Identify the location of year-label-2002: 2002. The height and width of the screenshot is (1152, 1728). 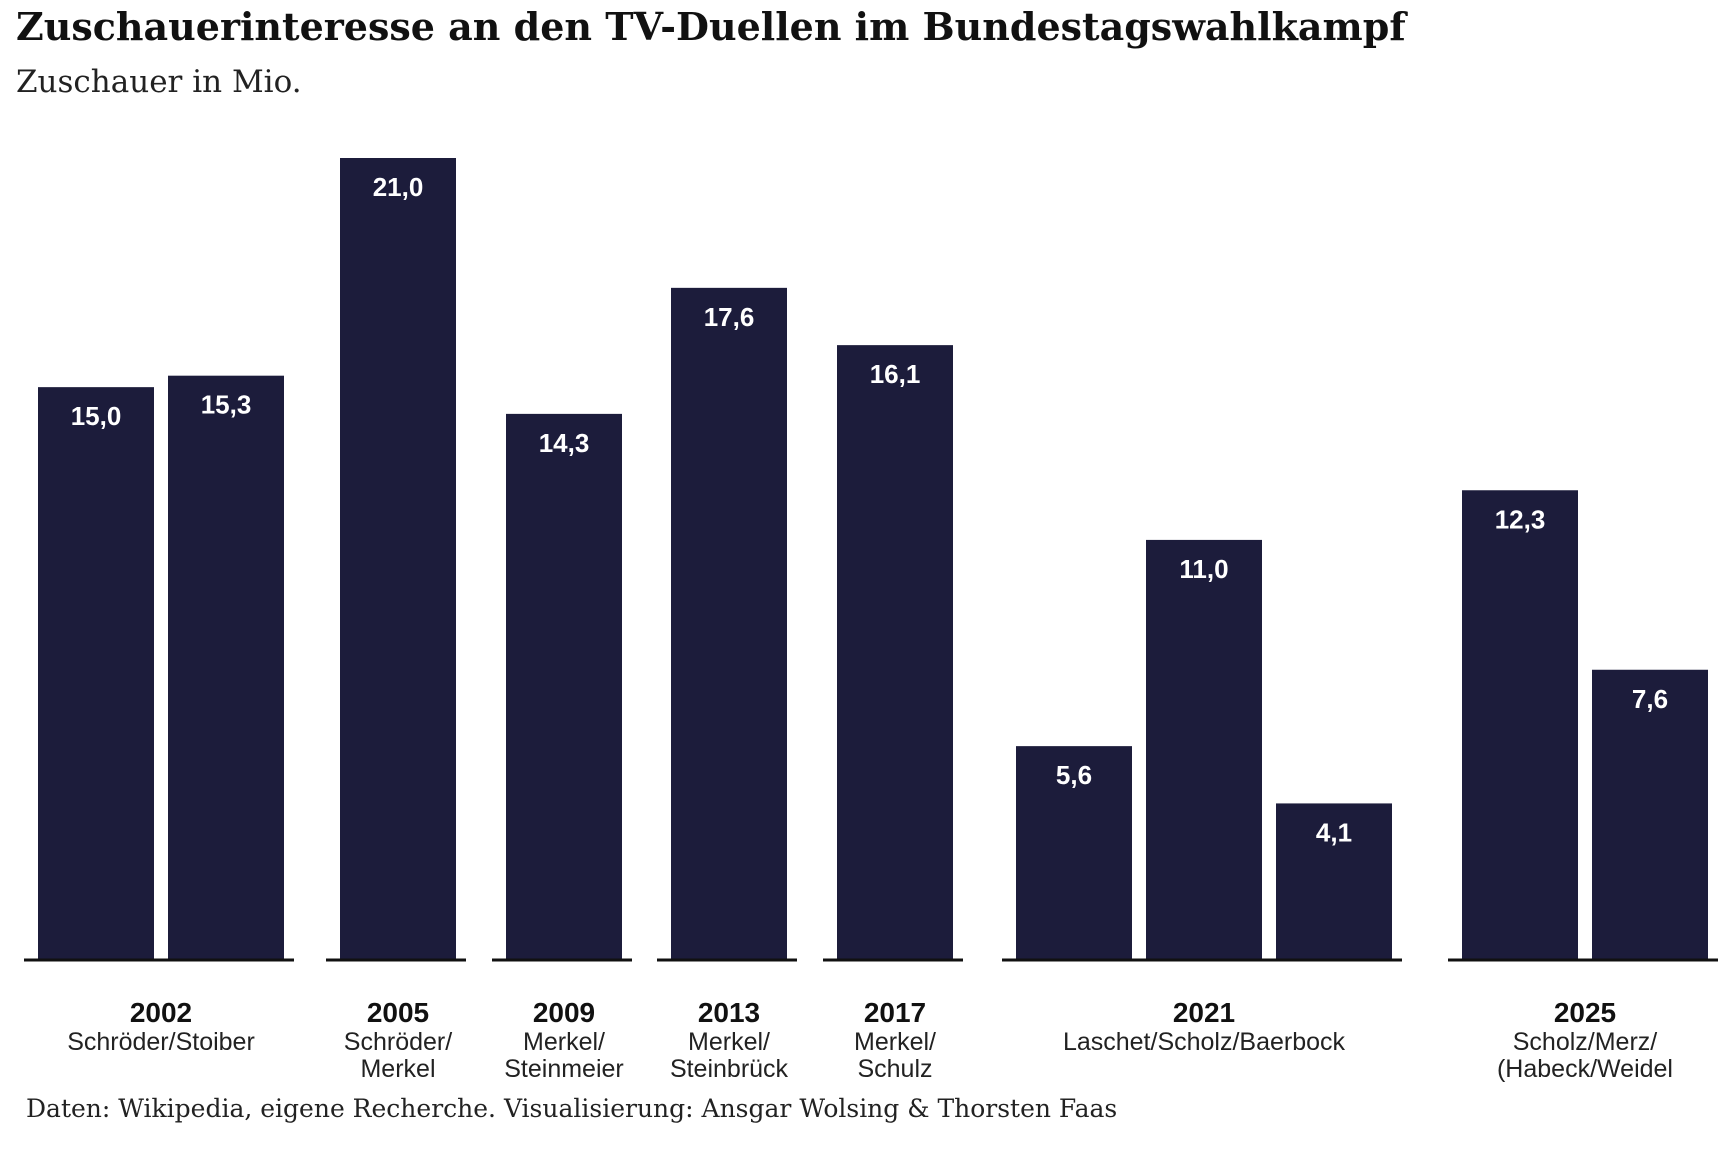
(161, 1012).